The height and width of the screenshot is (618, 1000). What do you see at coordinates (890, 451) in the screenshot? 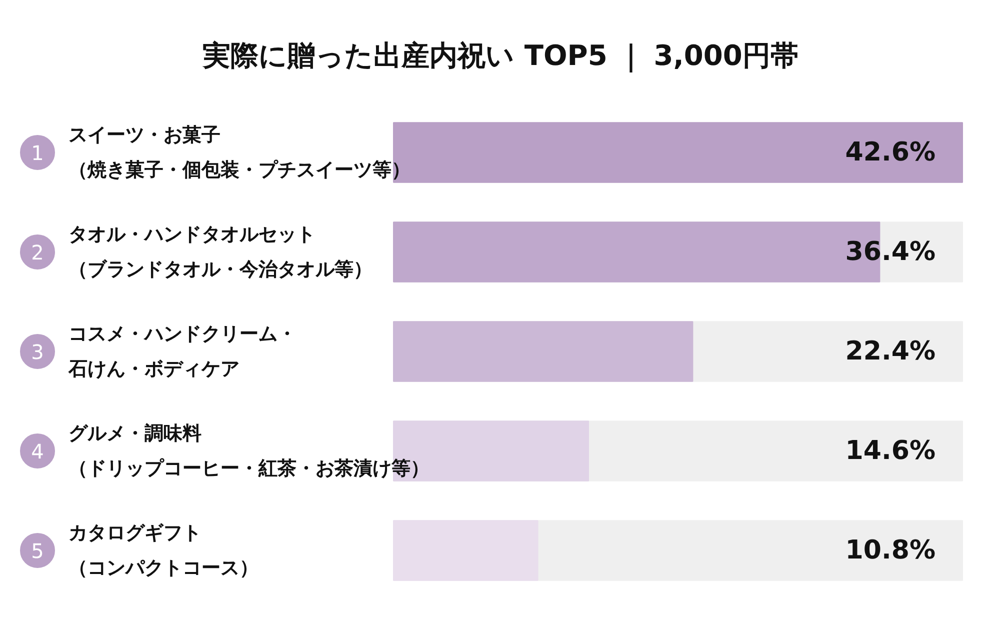
I see `data-label: 14.6%` at bounding box center [890, 451].